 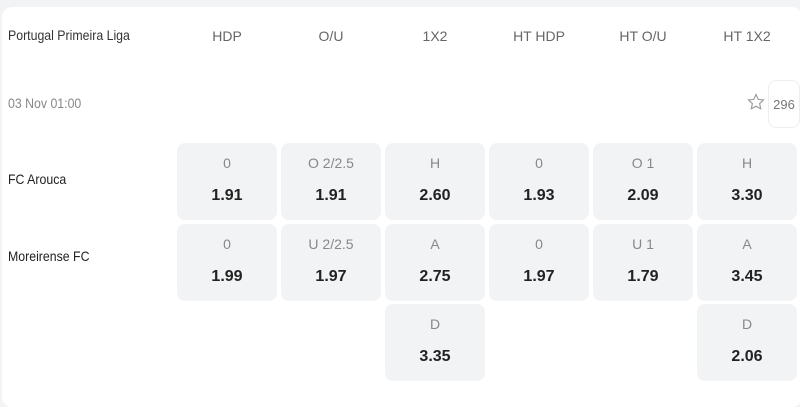 I want to click on star-outline-icon, so click(x=756, y=102).